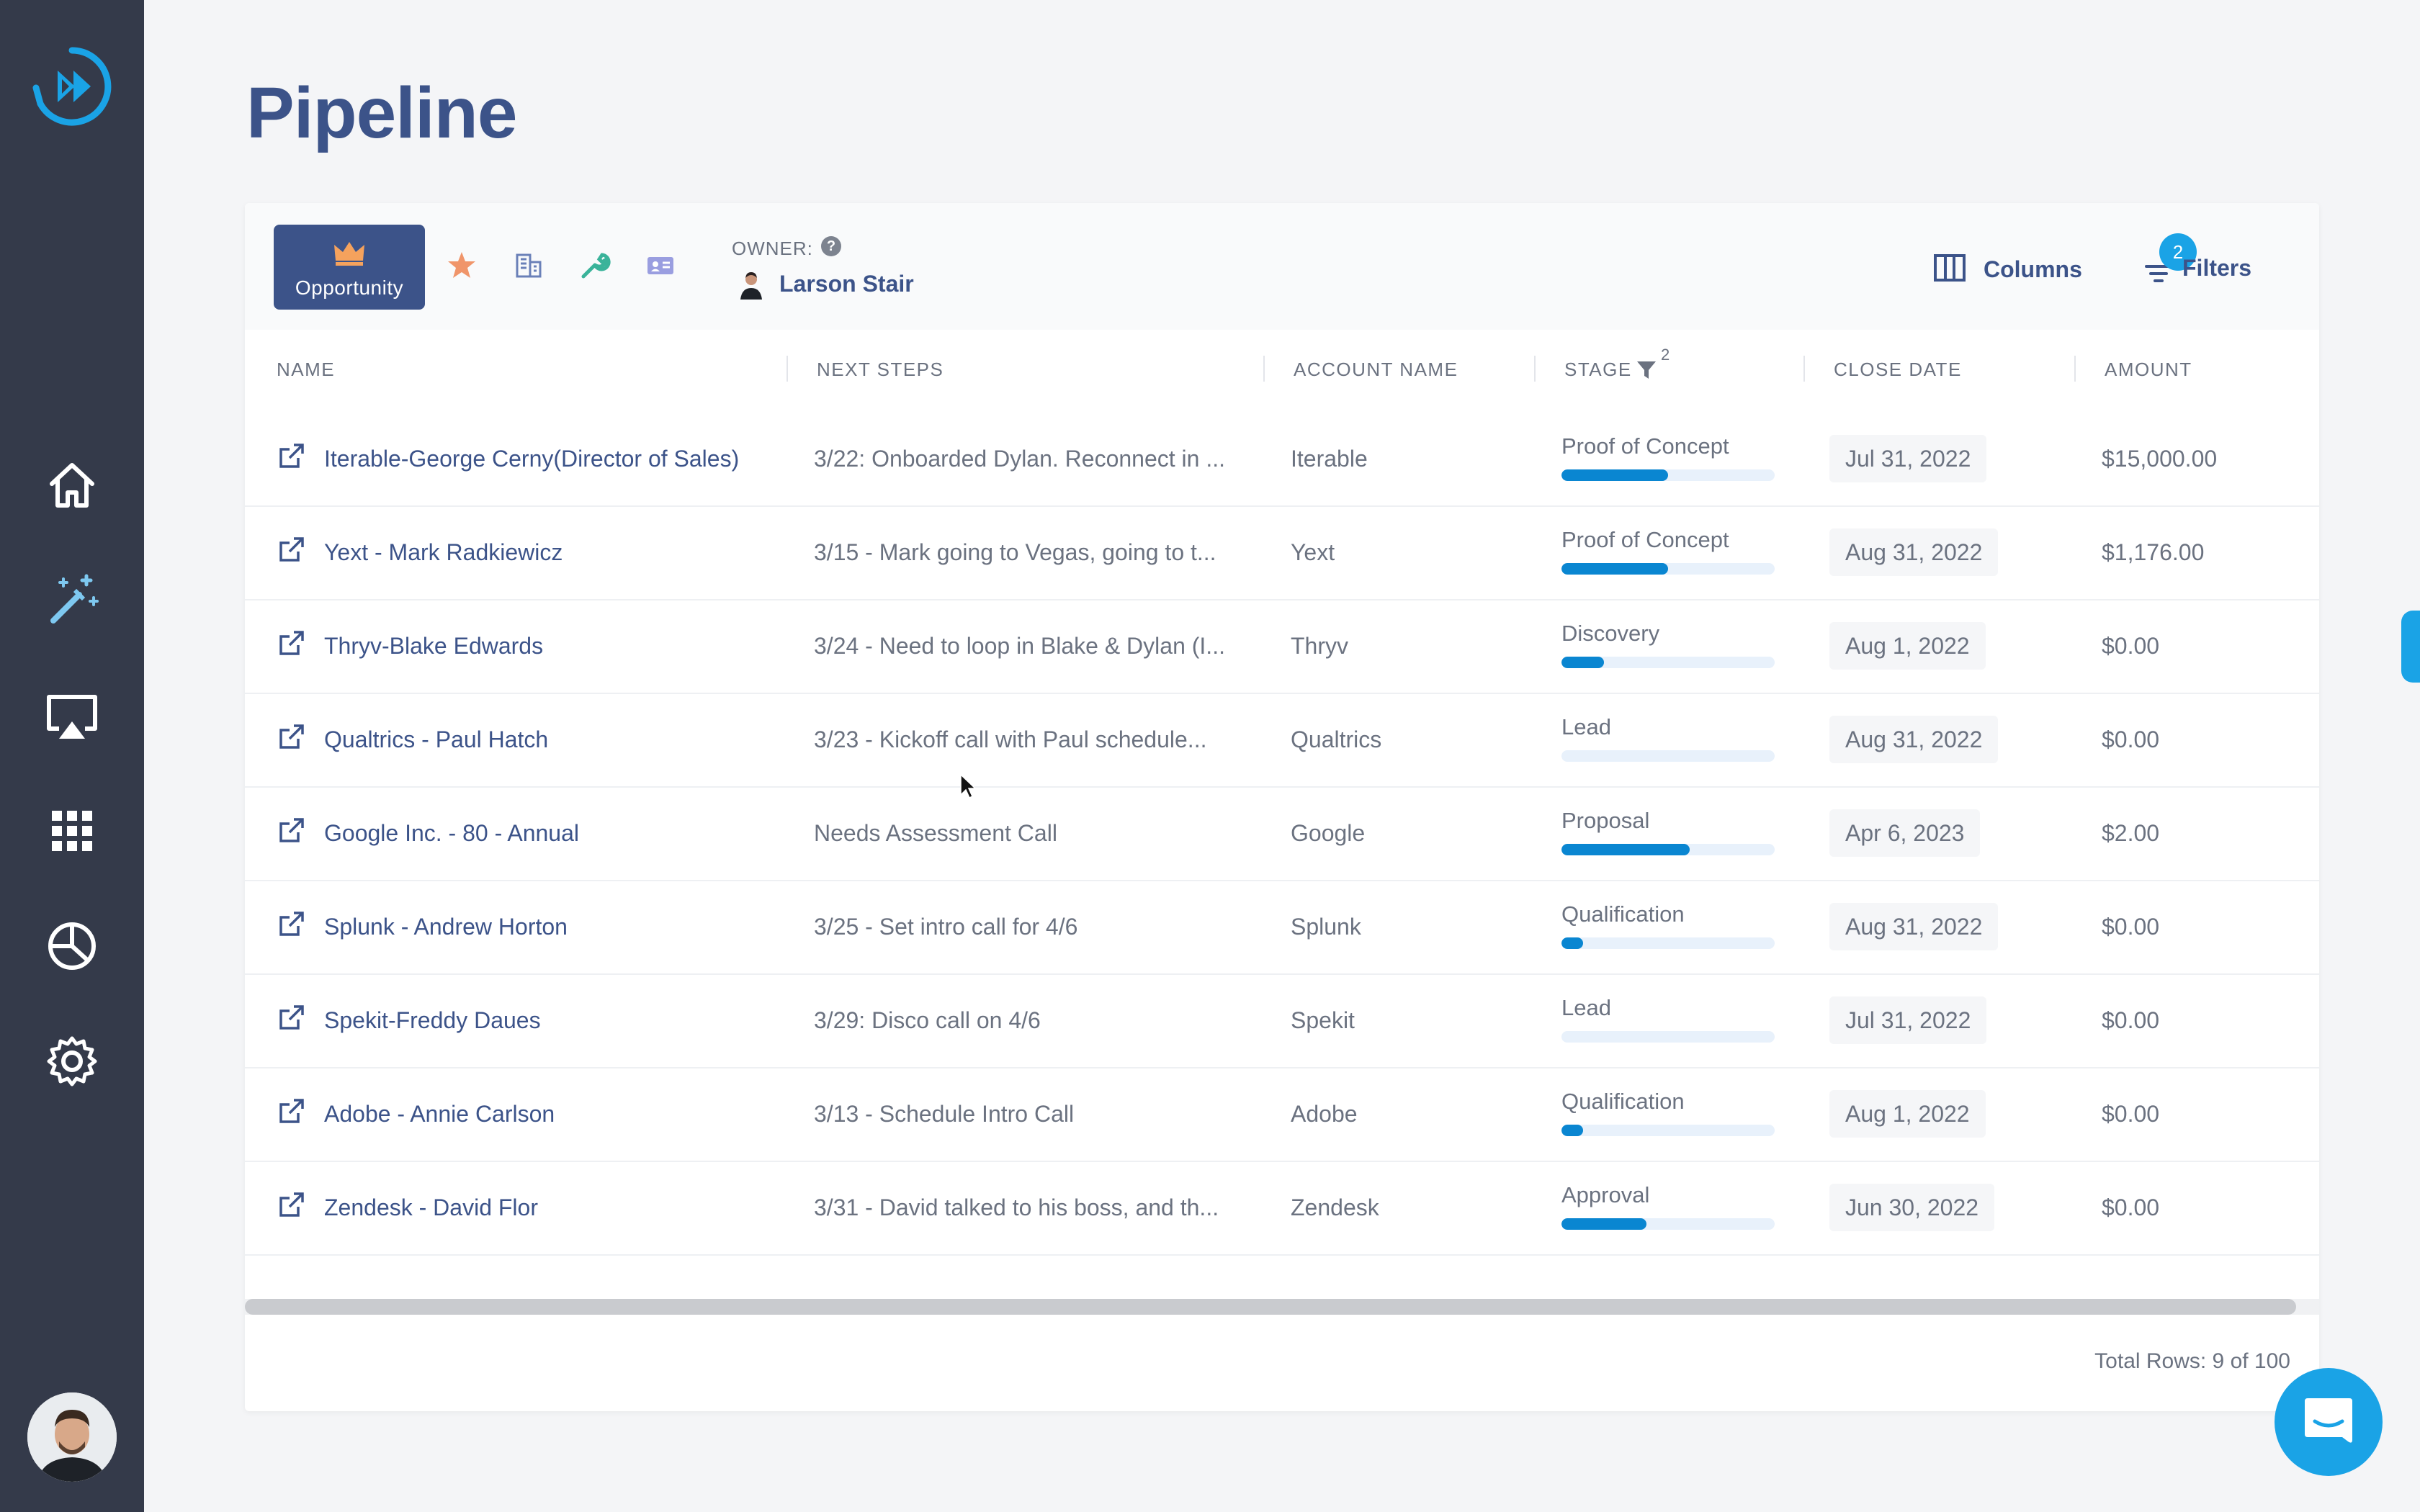 This screenshot has width=2420, height=1512. What do you see at coordinates (880, 369) in the screenshot?
I see `column-header-next-steps: NEXT STEPS` at bounding box center [880, 369].